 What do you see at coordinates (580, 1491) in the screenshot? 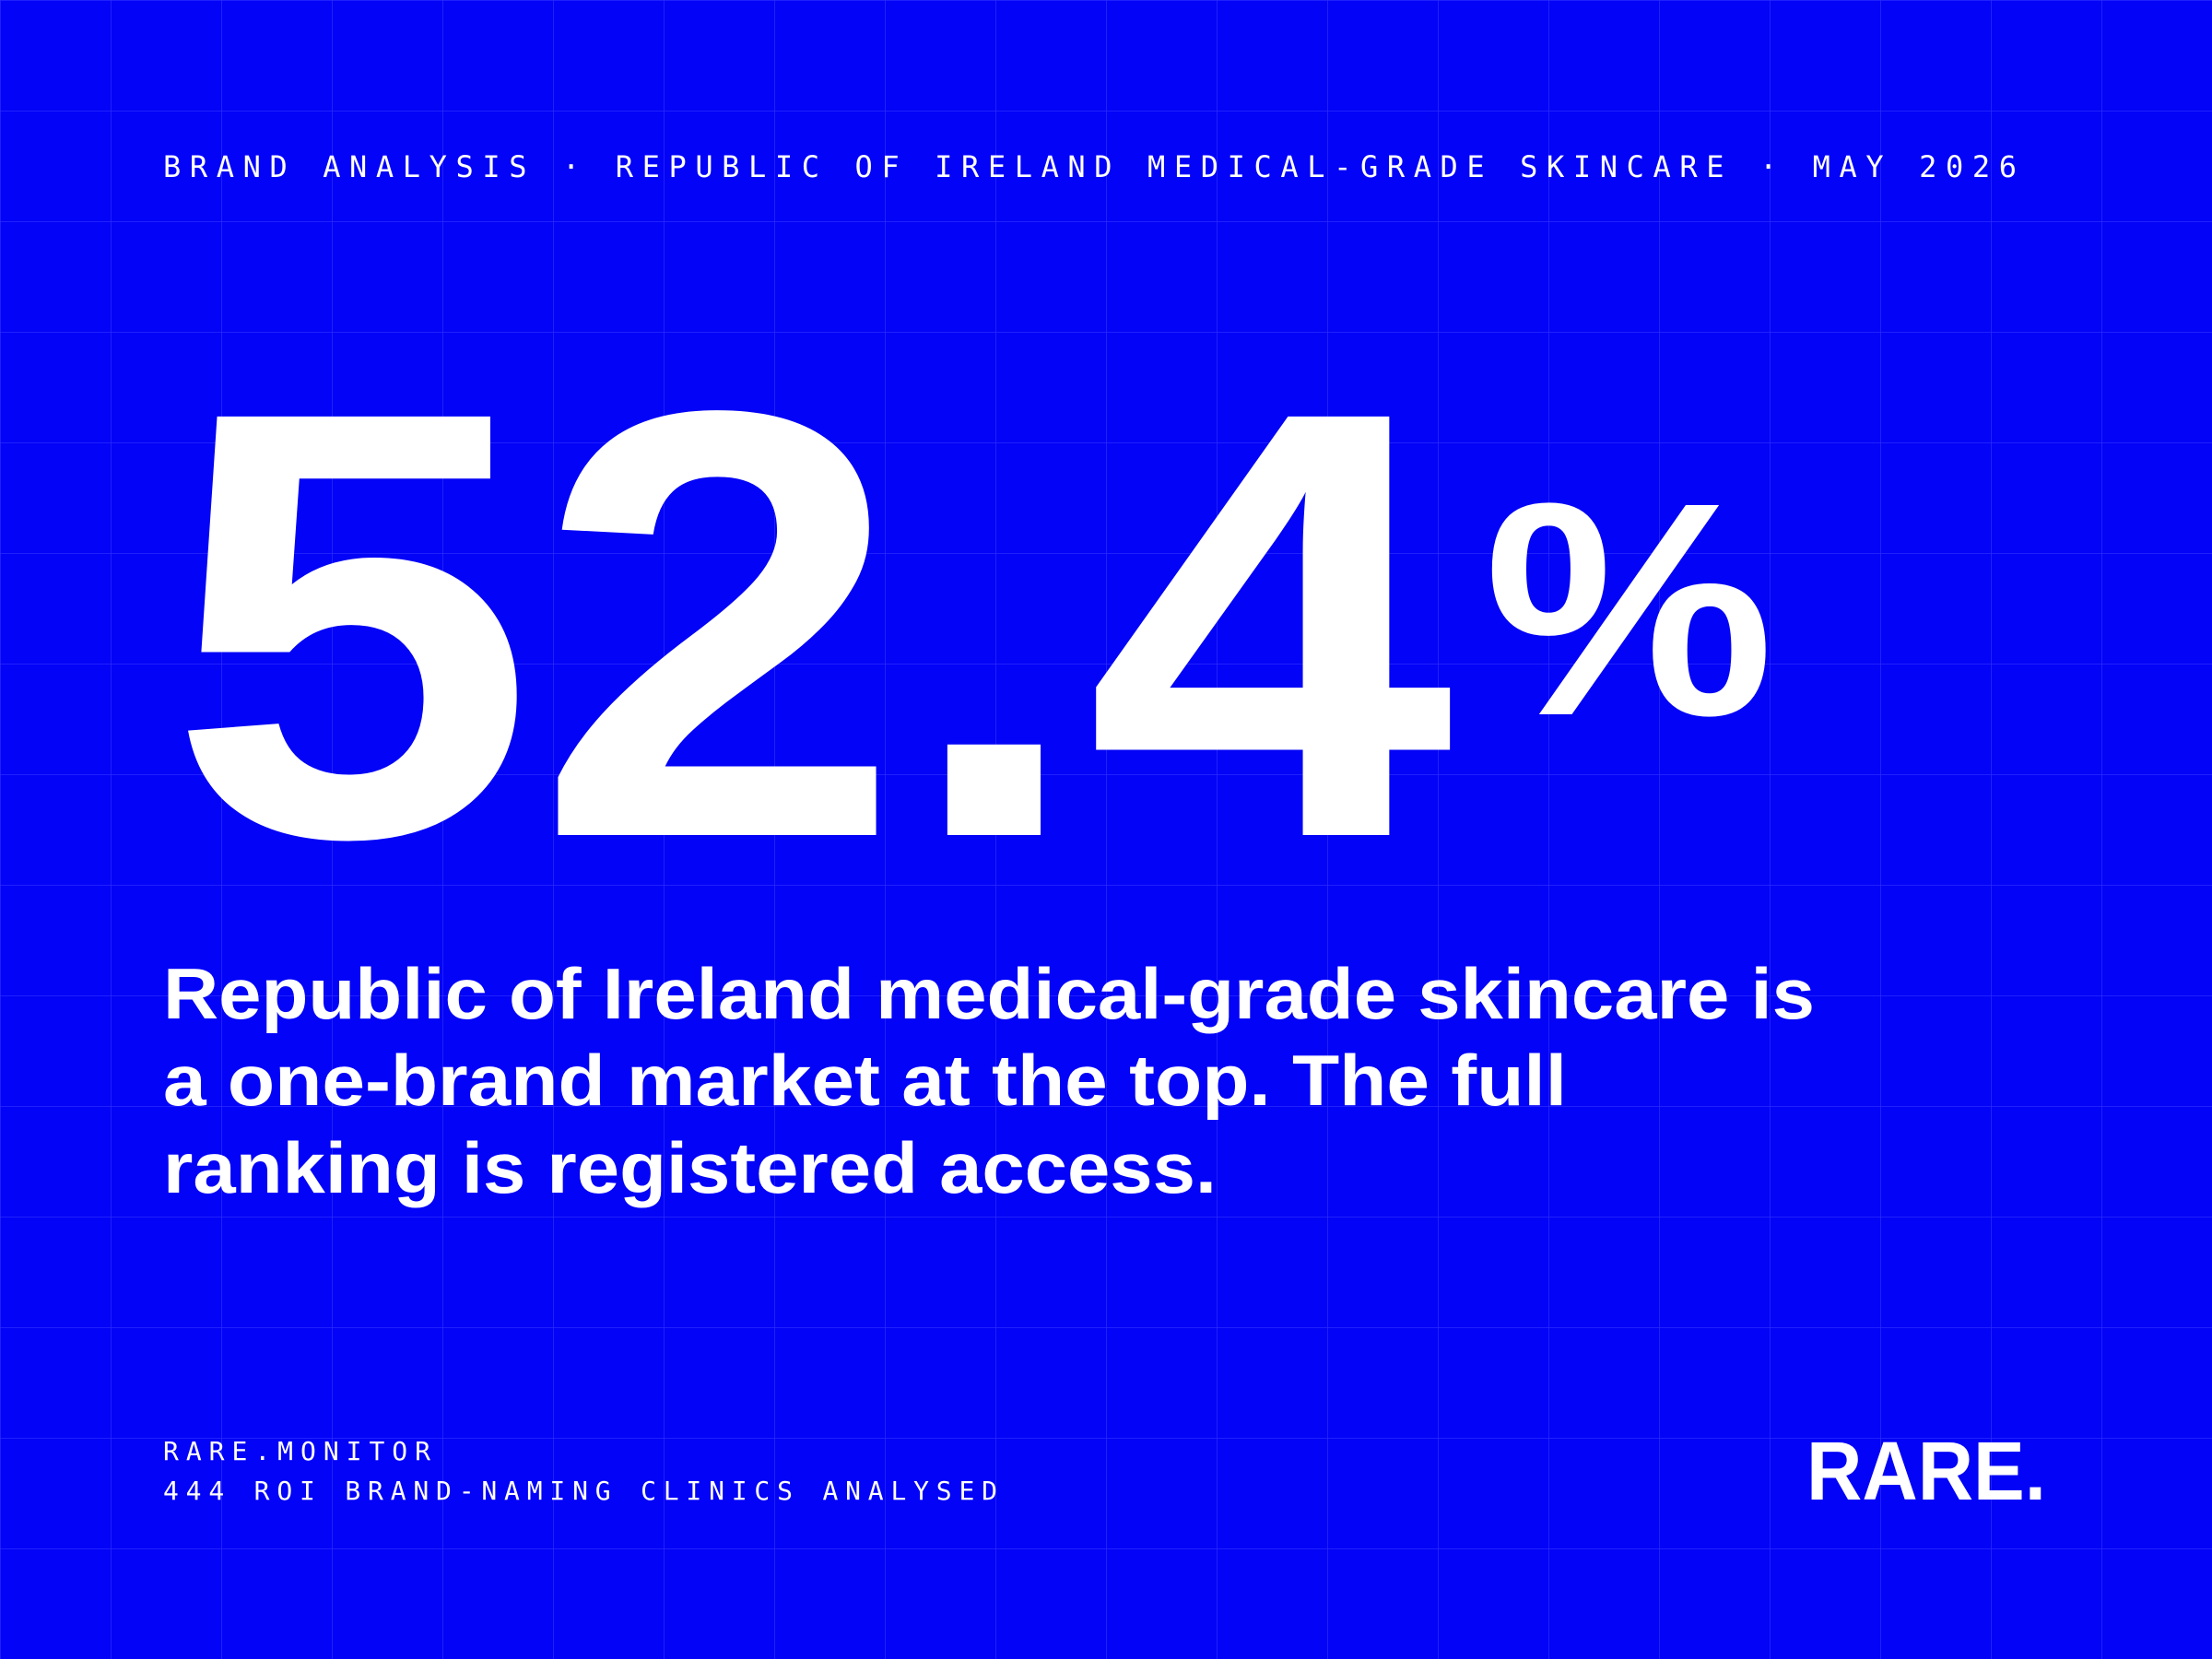
I see `footer-note: 444 ROI BRAND-NAMING CLINICS ANALYSED` at bounding box center [580, 1491].